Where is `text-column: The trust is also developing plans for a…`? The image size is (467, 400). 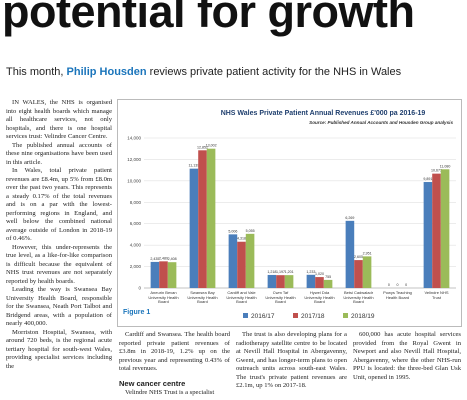
text-column: The trust is also developing plans for a… is located at coordinates (291, 365).